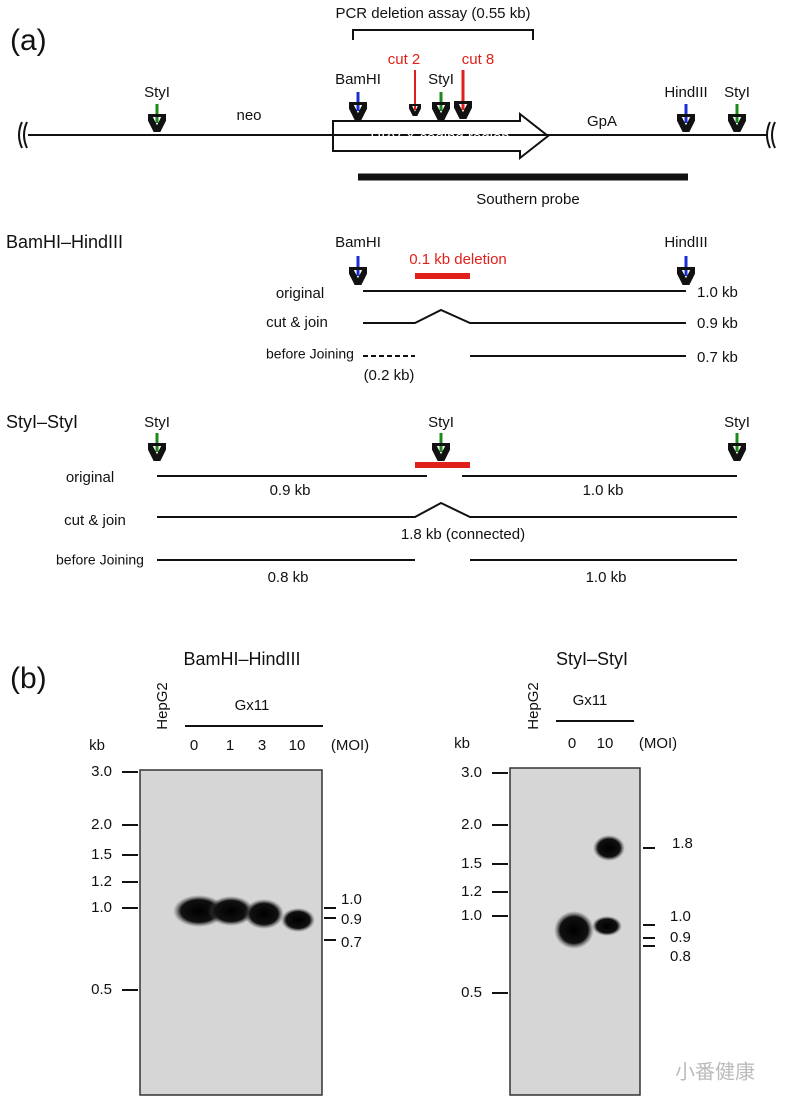  Describe the element at coordinates (443, 34) in the screenshot. I see `pcr-bracket` at that location.